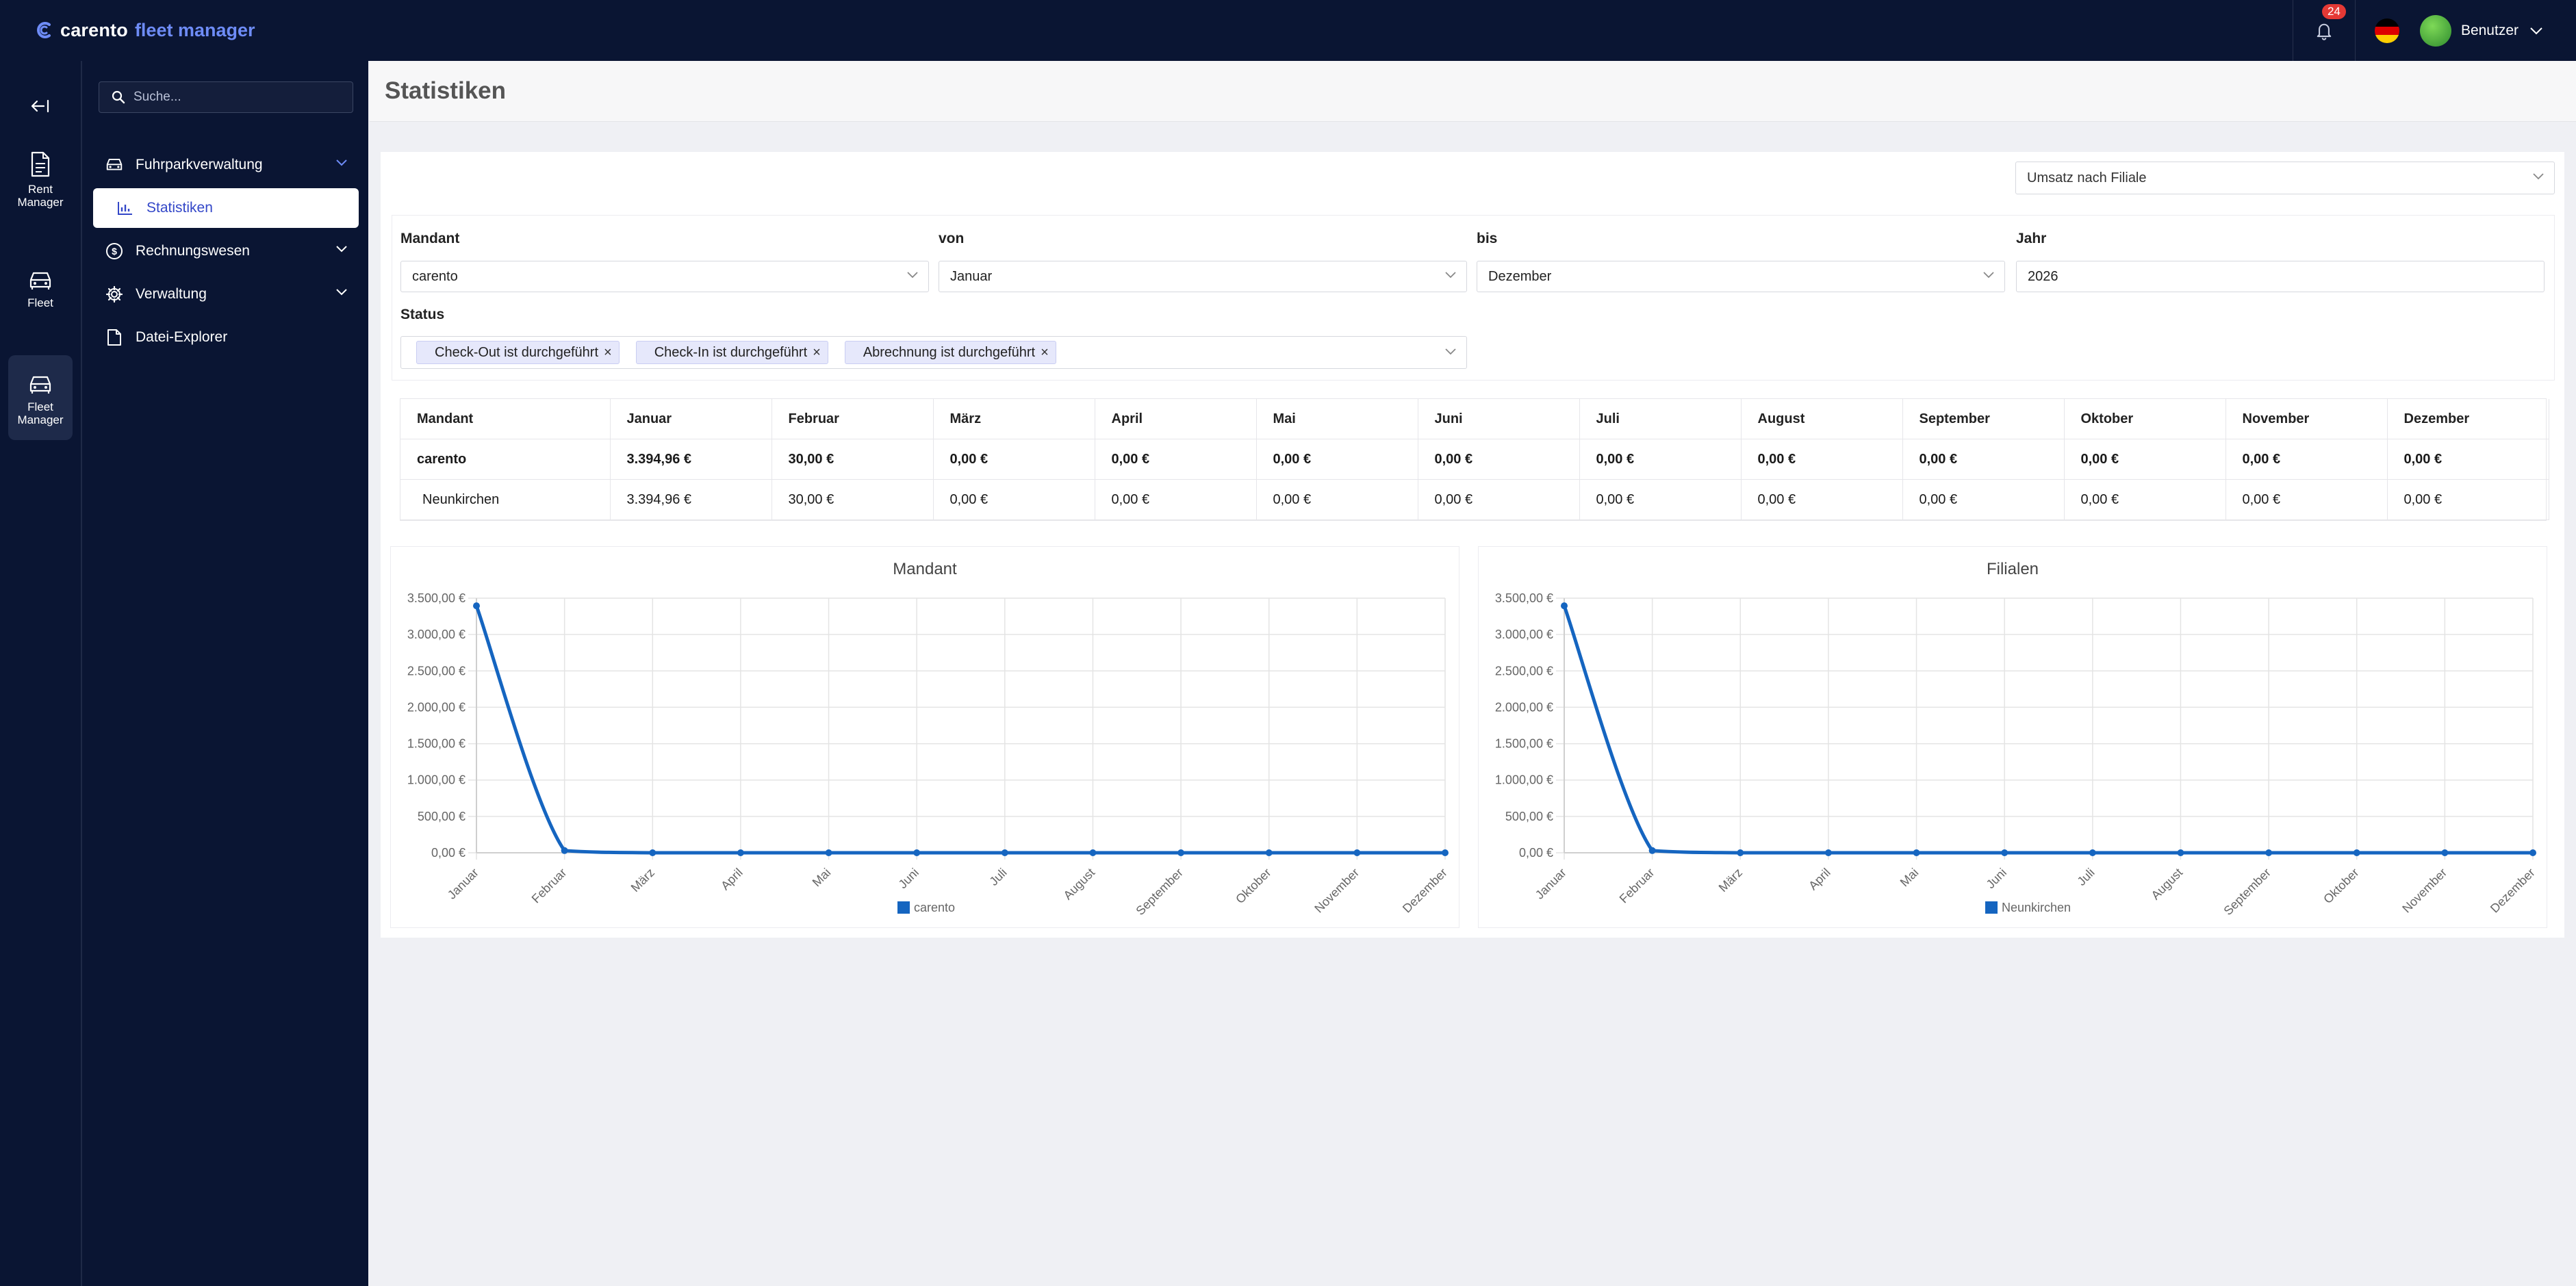  Describe the element at coordinates (1337, 419) in the screenshot. I see `column-header: Mai` at that location.